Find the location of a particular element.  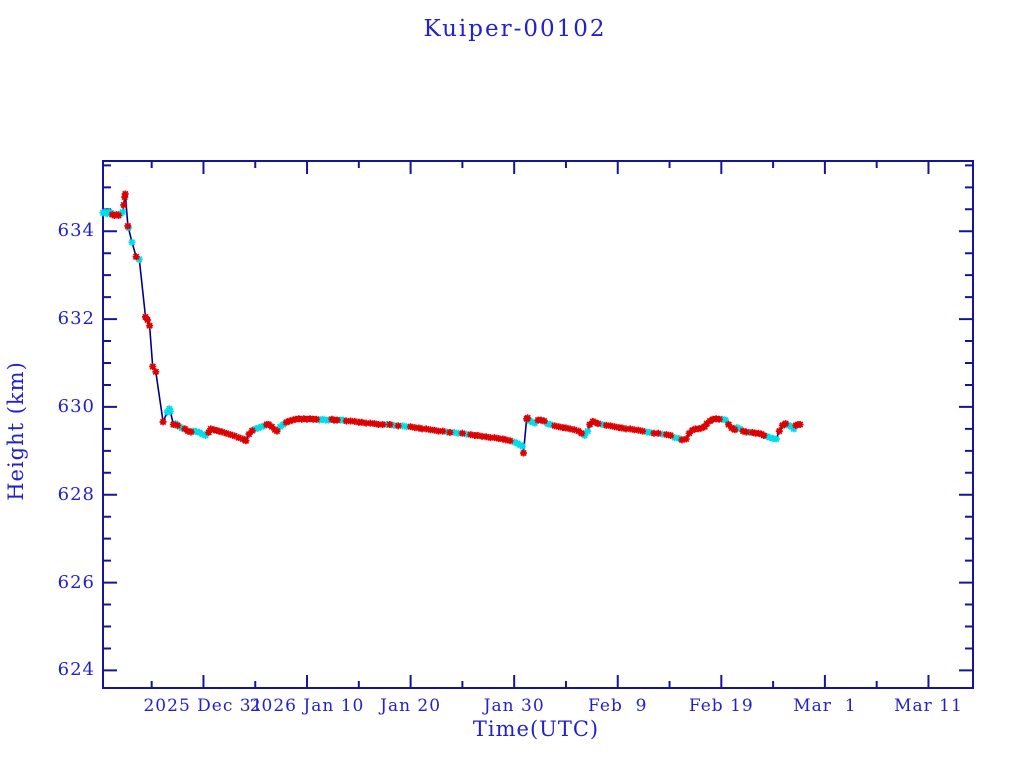

x-tick-label: 2025 Dec 31 is located at coordinates (203, 706).